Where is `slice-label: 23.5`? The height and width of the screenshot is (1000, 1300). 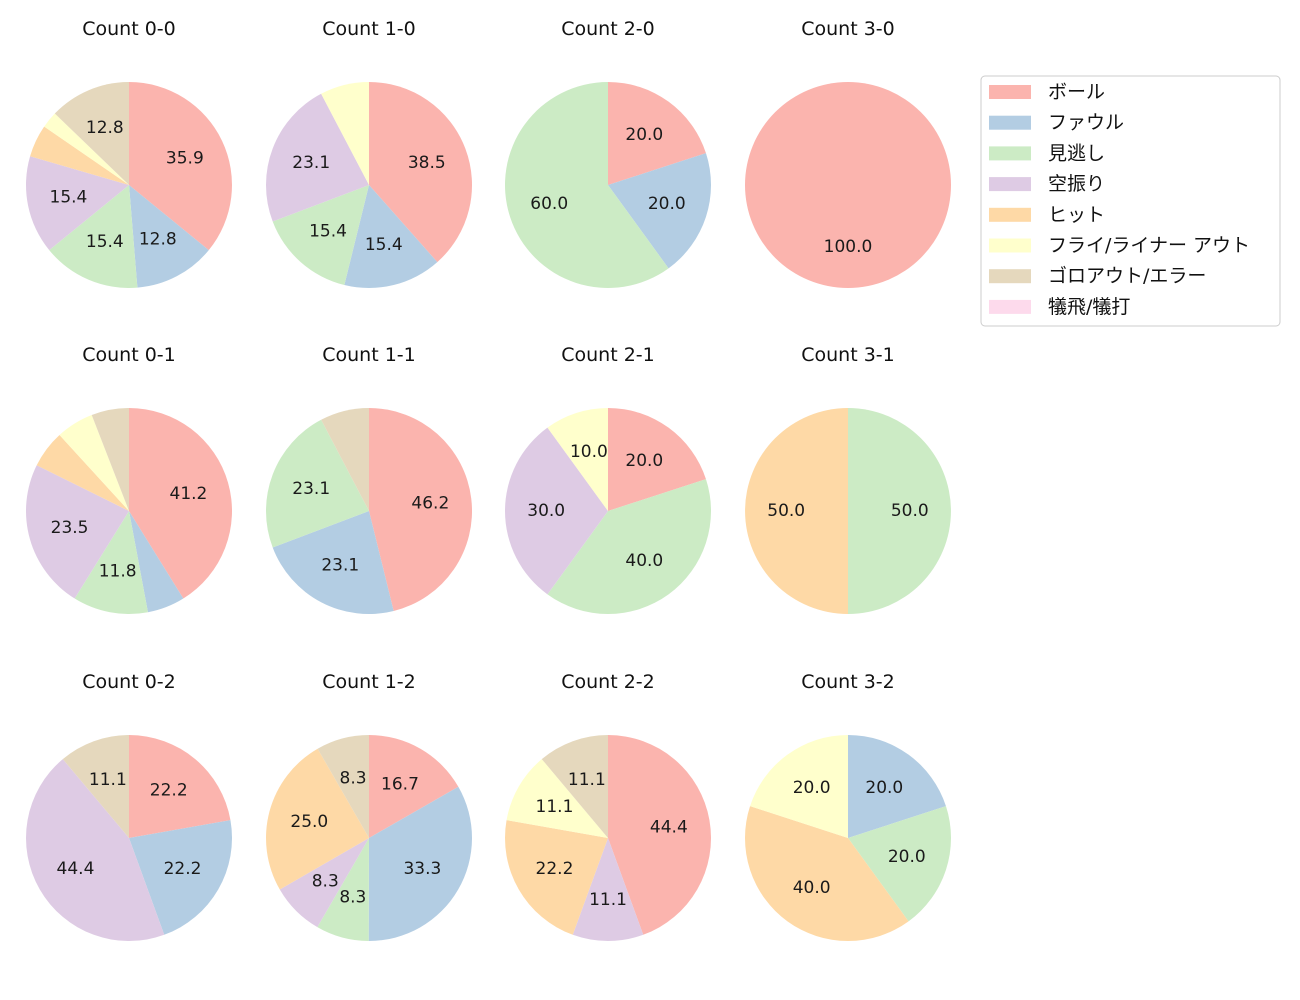
slice-label: 23.5 is located at coordinates (70, 528).